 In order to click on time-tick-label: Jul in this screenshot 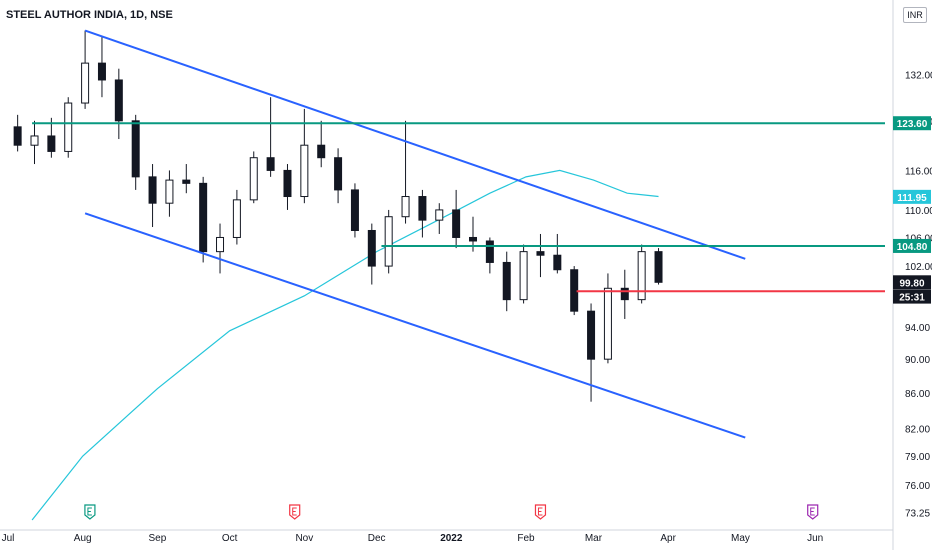, I will do `click(8, 538)`.